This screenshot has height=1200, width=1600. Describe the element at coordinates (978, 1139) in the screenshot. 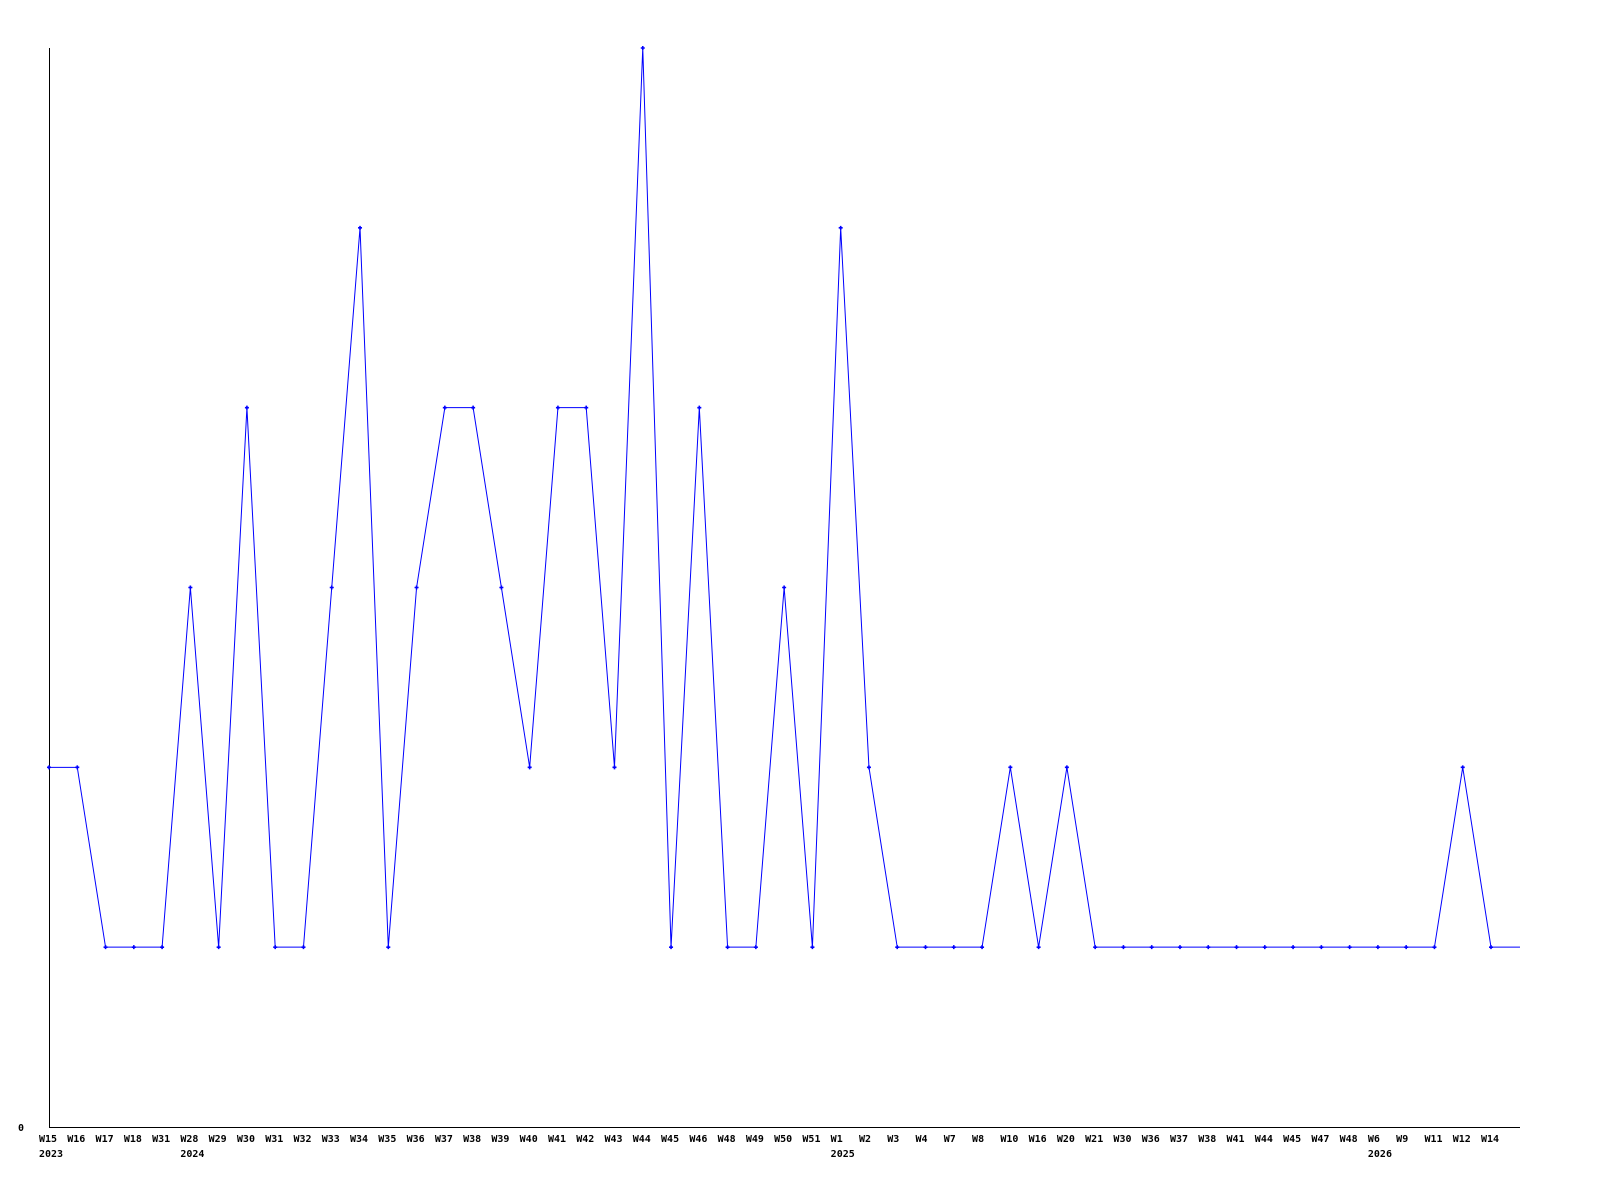

I see `x-tick-label: W8` at that location.